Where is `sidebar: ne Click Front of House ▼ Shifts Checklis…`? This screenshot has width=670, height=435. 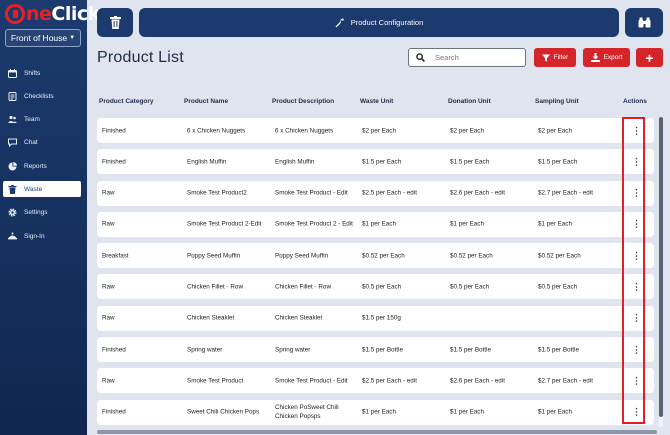
sidebar: ne Click Front of House ▼ Shifts Checklis… is located at coordinates (50, 217).